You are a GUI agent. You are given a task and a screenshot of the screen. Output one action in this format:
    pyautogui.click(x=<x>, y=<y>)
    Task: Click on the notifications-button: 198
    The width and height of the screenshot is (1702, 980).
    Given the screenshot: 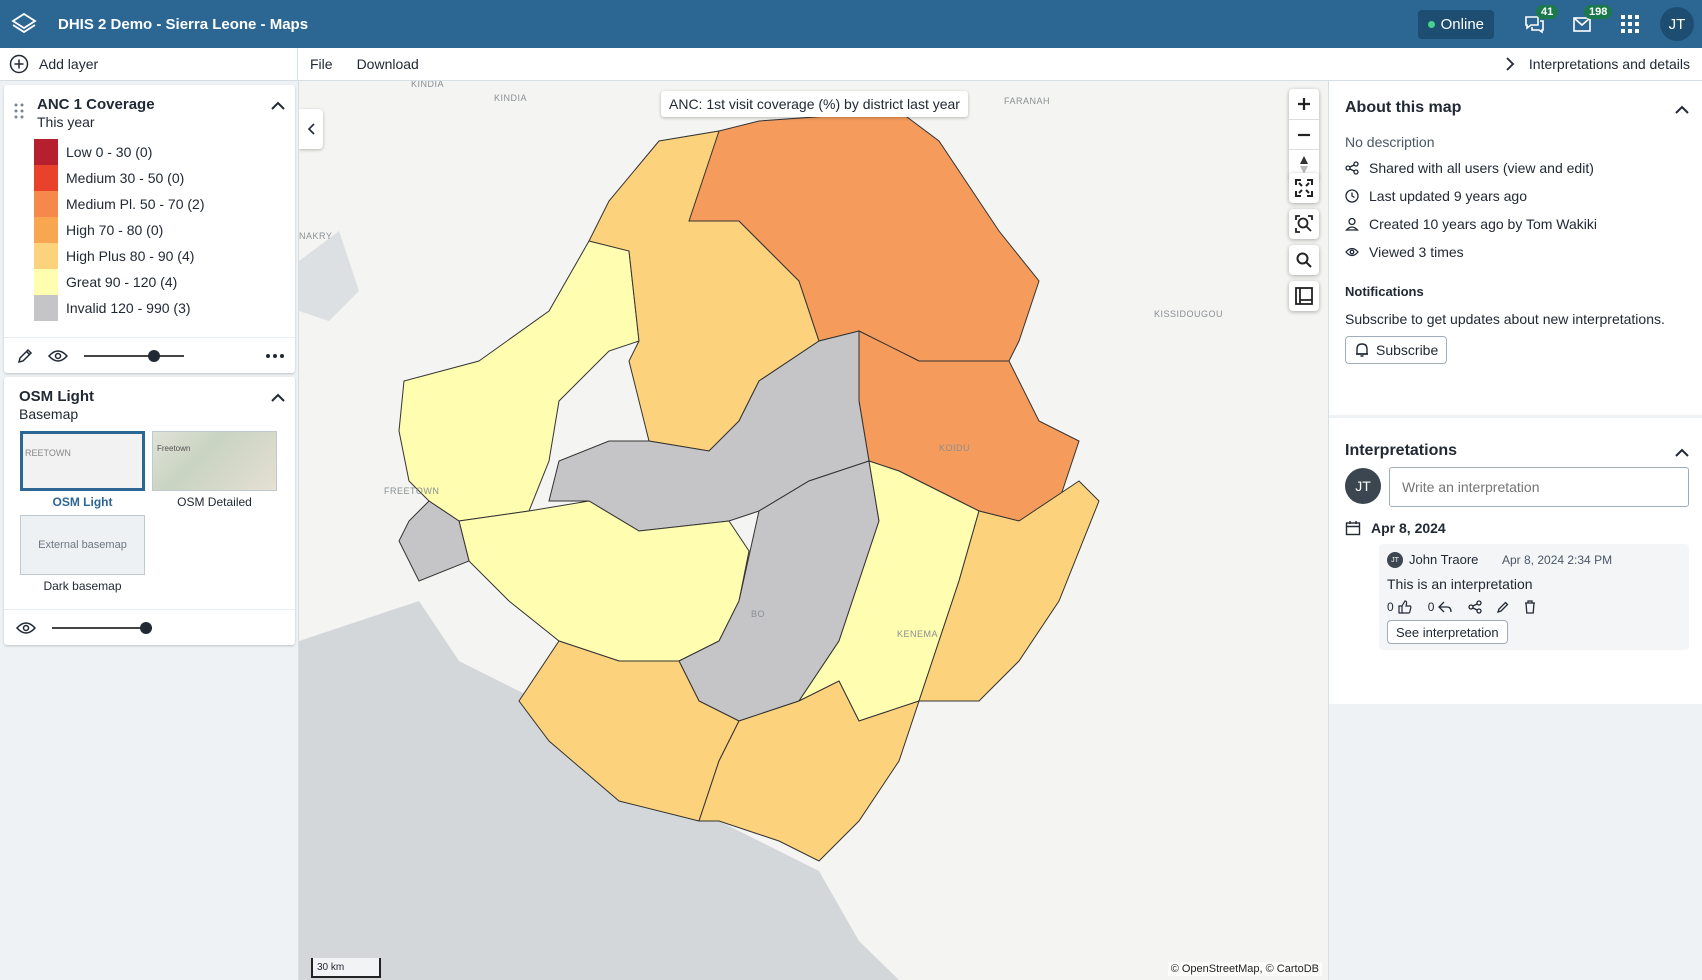 What is the action you would take?
    pyautogui.click(x=1585, y=24)
    